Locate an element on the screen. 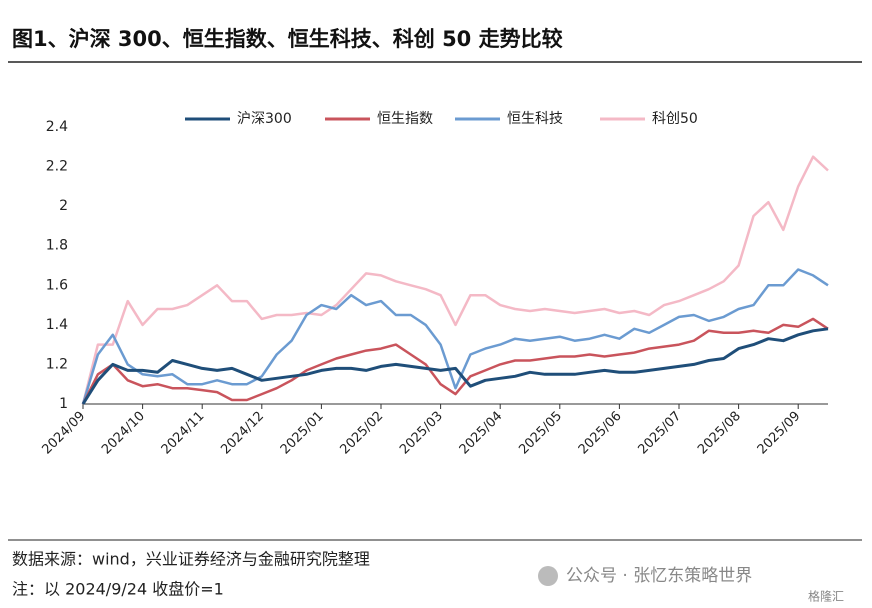 This screenshot has width=872, height=608. legend-label: 科创50 is located at coordinates (675, 119).